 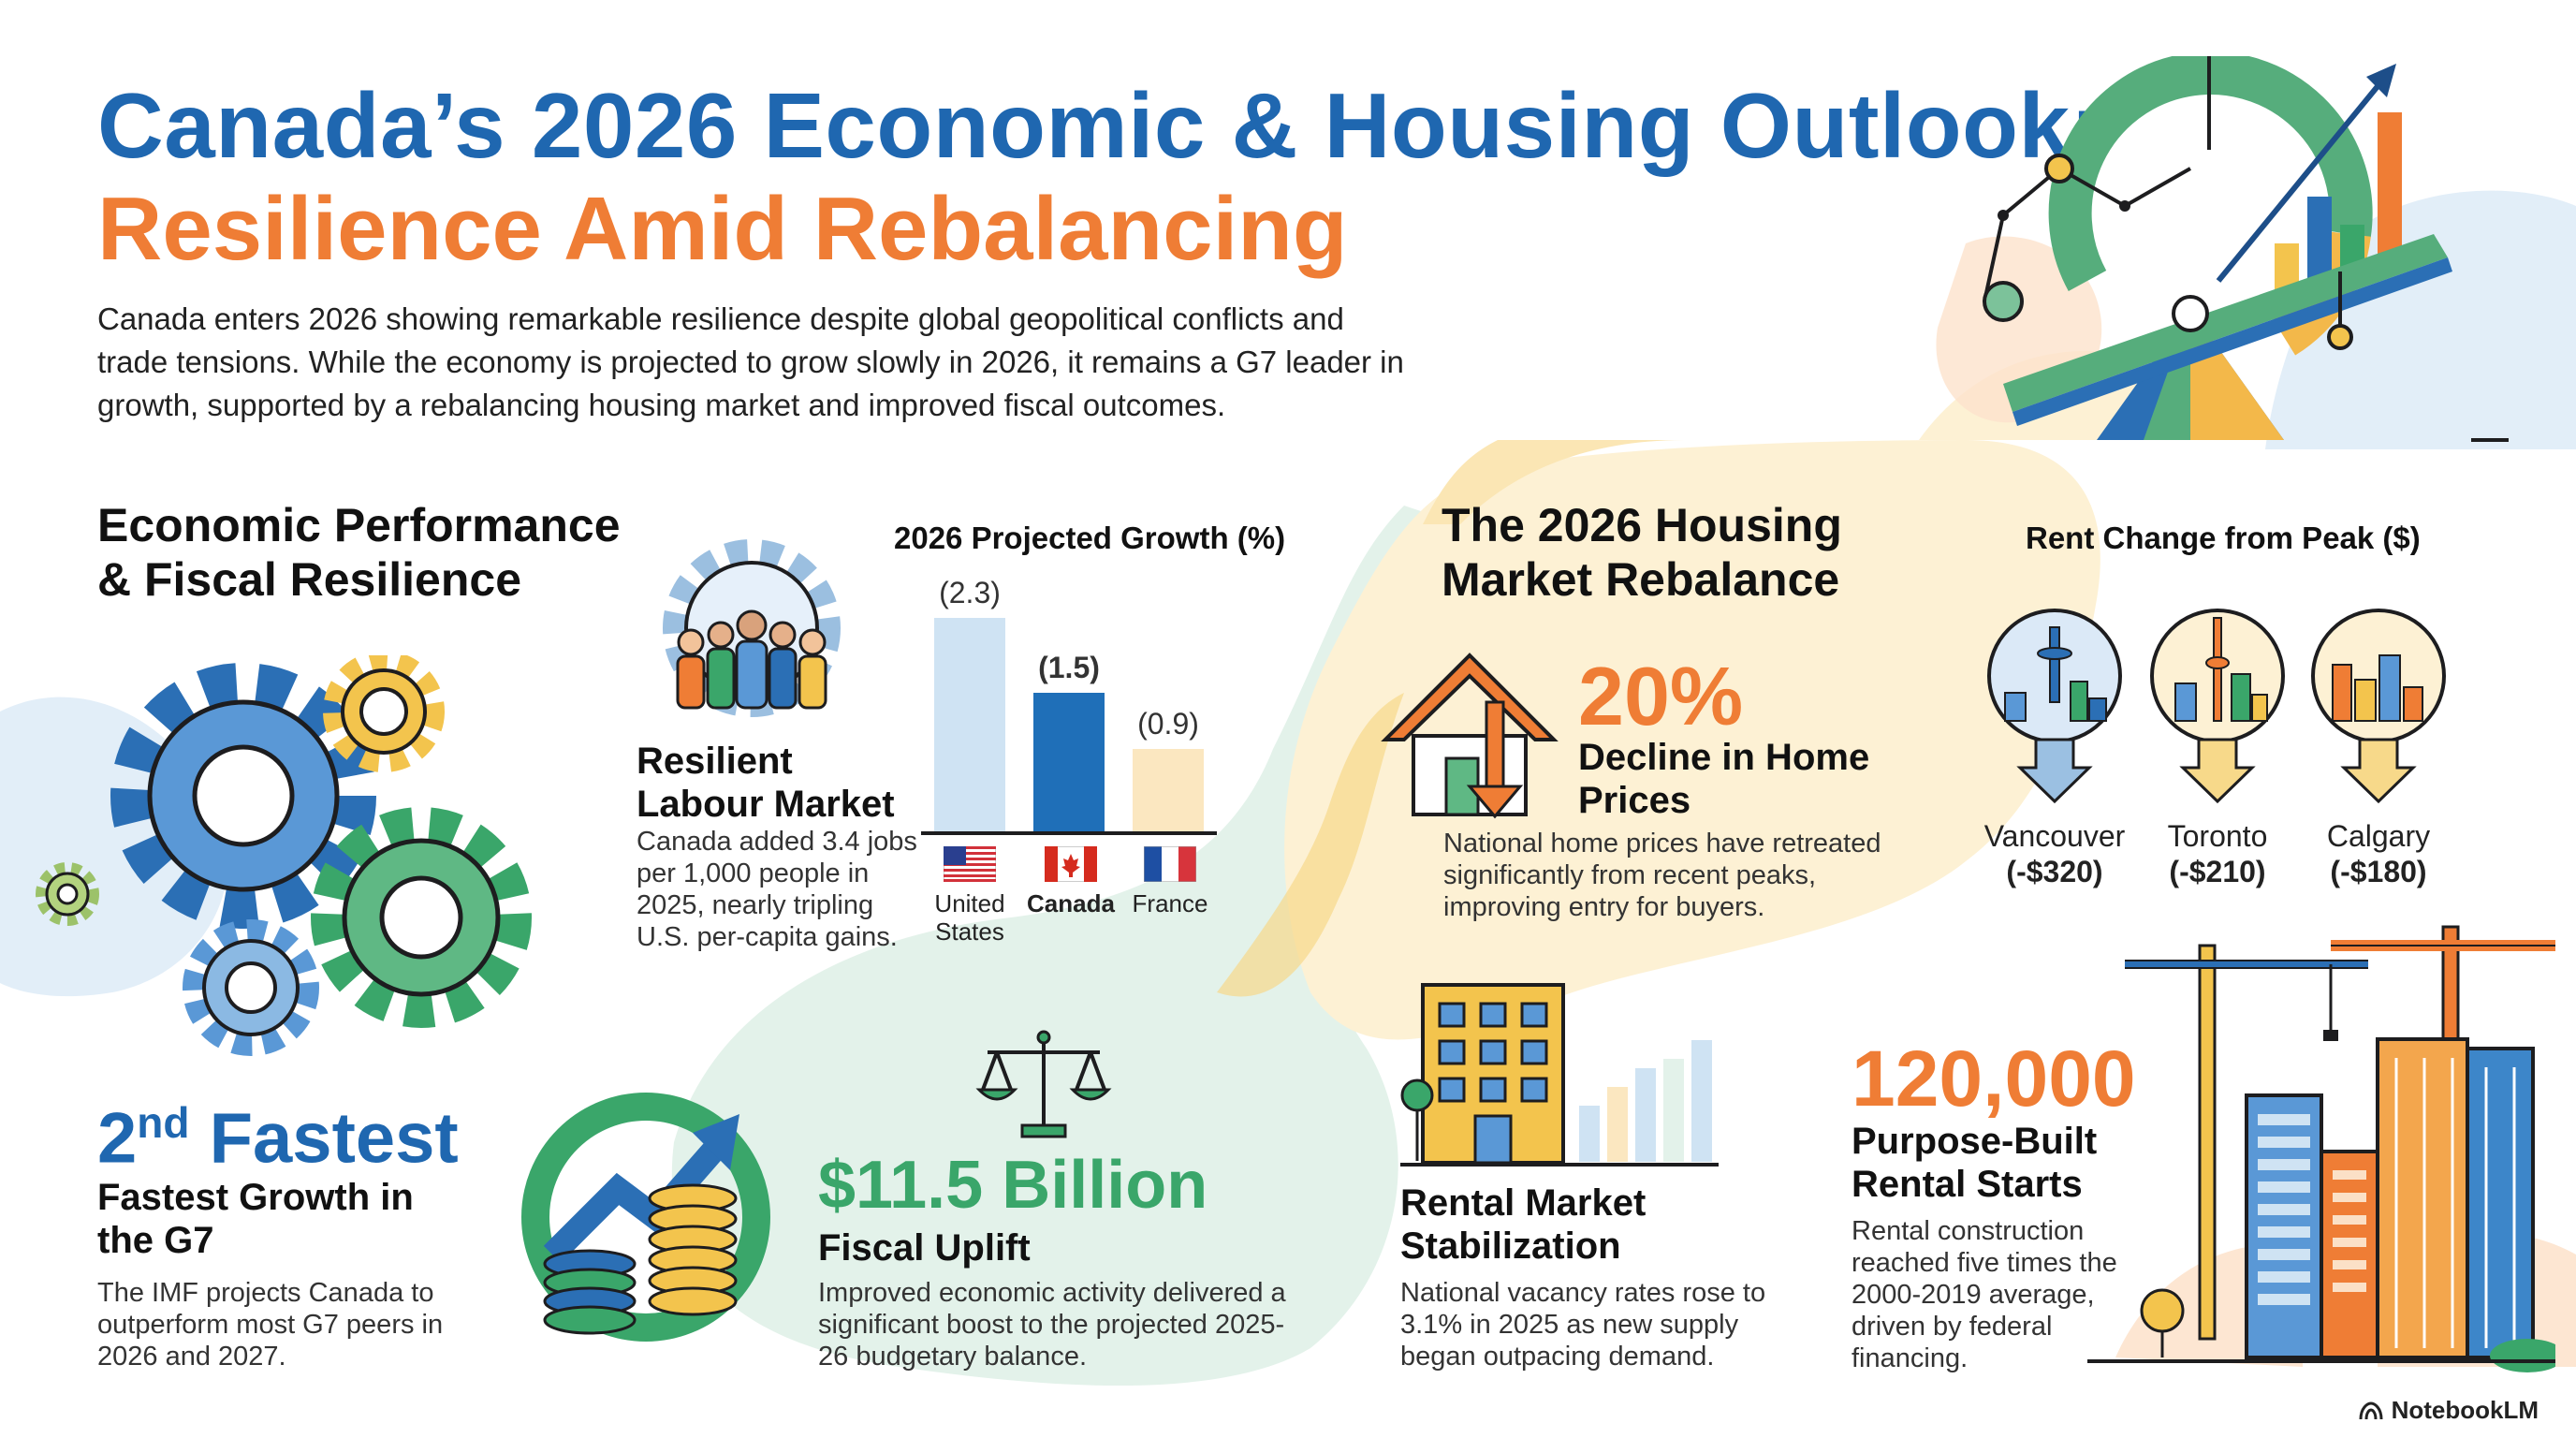 What do you see at coordinates (2371, 1410) in the screenshot?
I see `notebooklm-logo-icon` at bounding box center [2371, 1410].